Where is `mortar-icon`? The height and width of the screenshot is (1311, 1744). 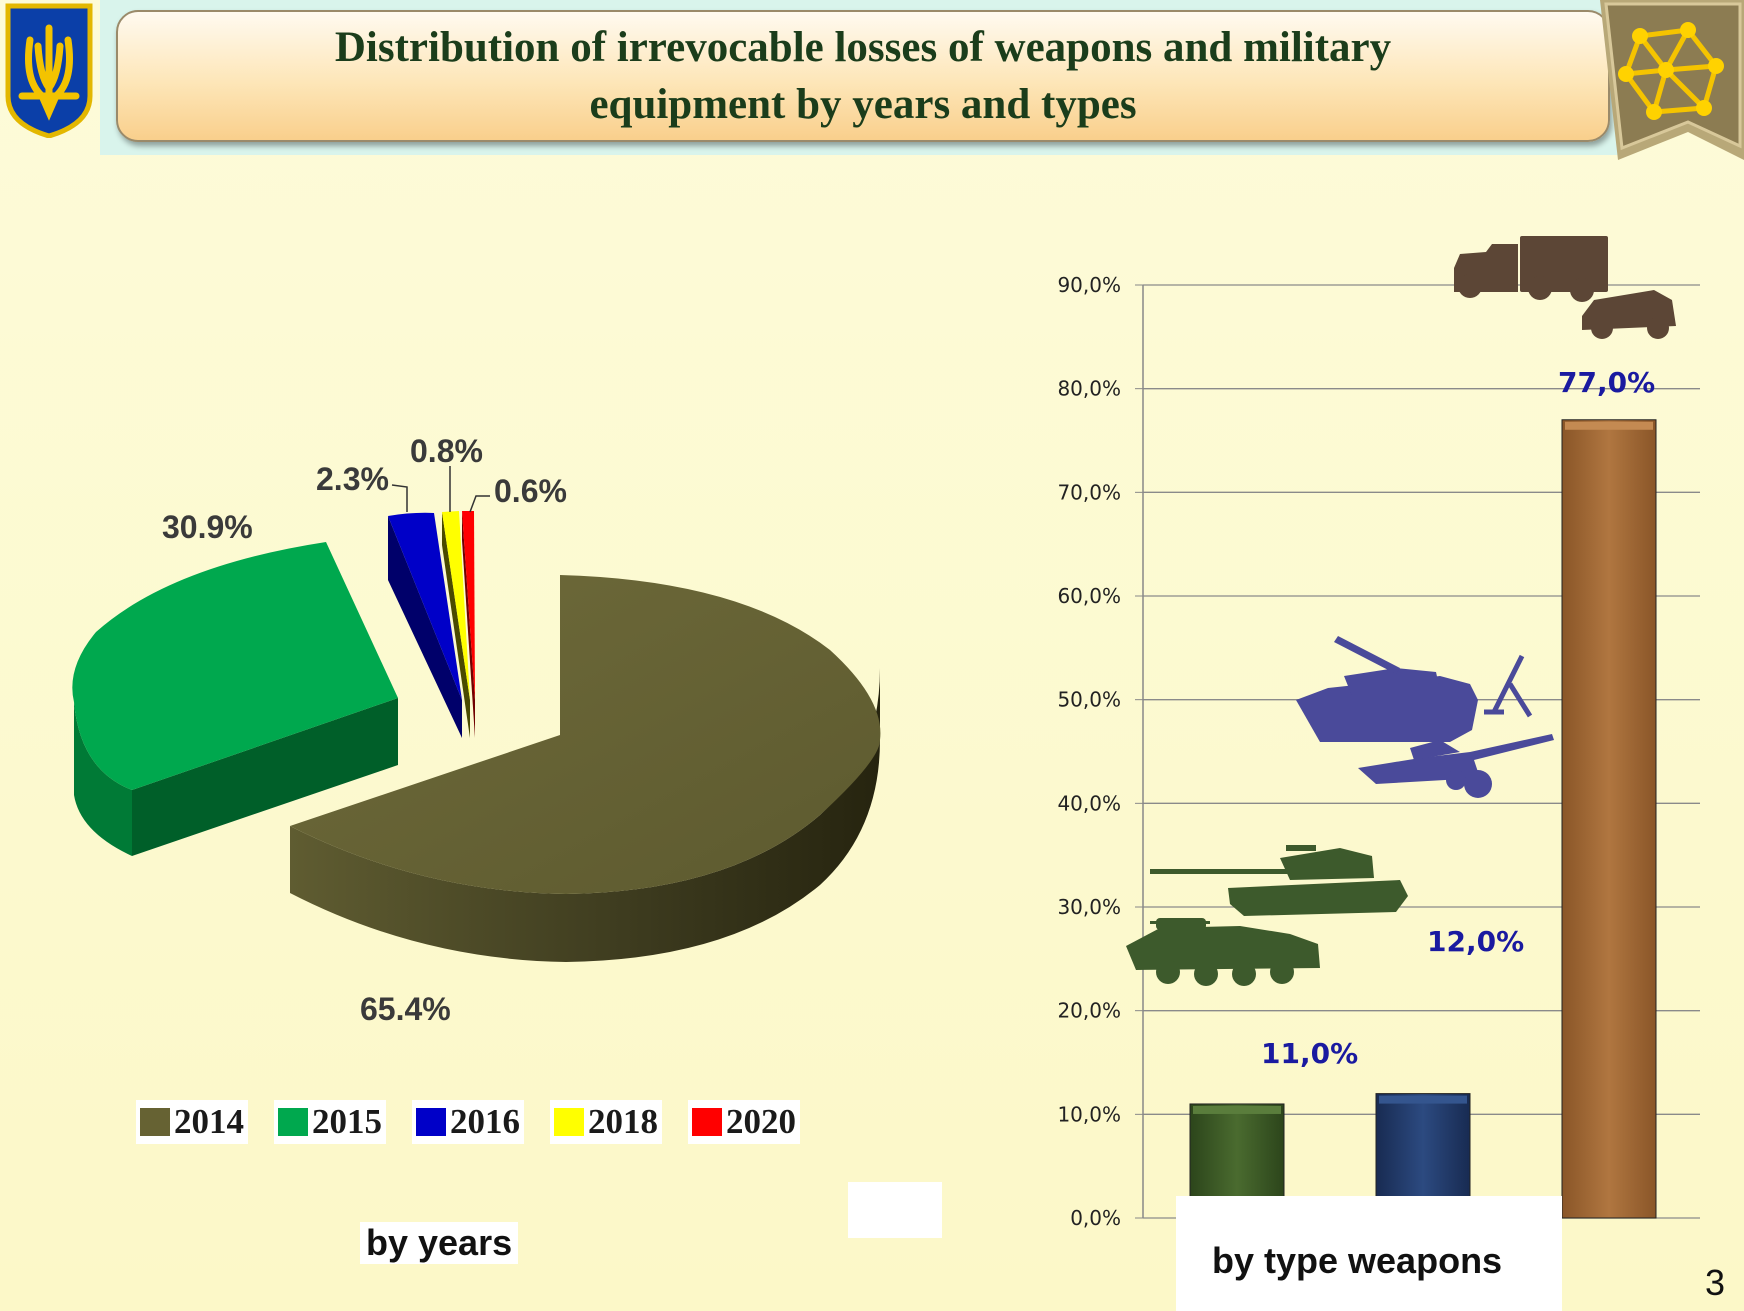
mortar-icon is located at coordinates (1508, 686).